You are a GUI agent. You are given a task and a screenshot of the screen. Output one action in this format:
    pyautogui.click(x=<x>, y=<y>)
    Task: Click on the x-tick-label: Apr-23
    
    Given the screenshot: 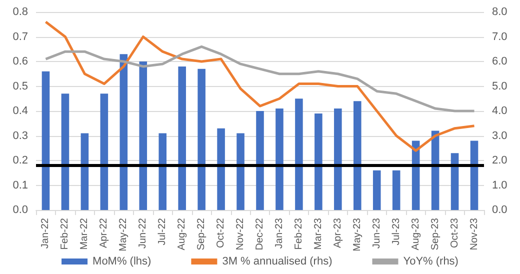 What is the action you would take?
    pyautogui.click(x=338, y=233)
    